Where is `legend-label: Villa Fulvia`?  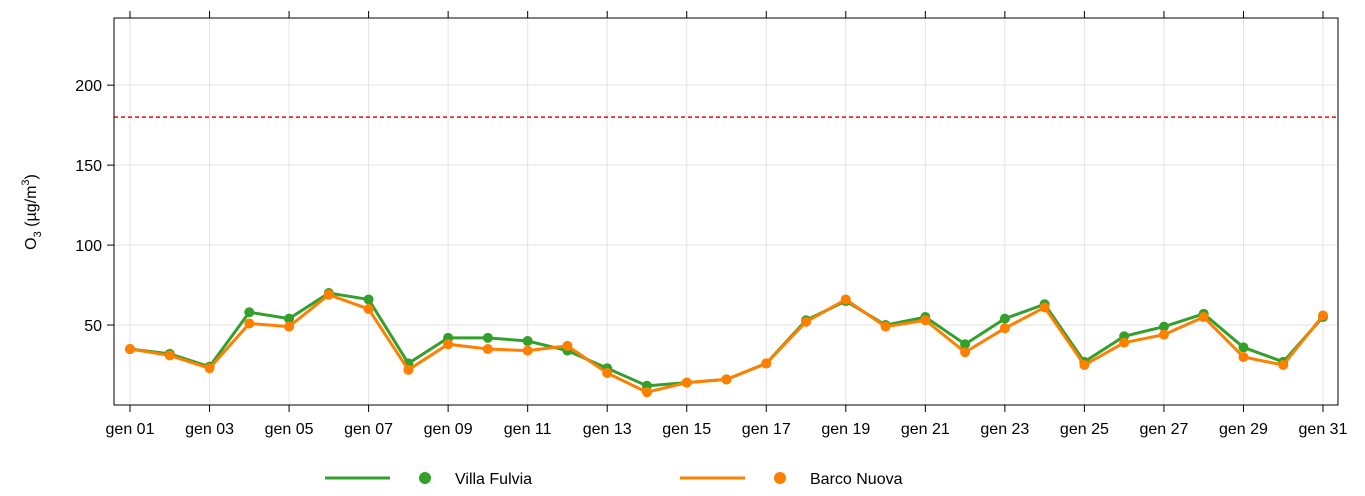 legend-label: Villa Fulvia is located at coordinates (493, 479).